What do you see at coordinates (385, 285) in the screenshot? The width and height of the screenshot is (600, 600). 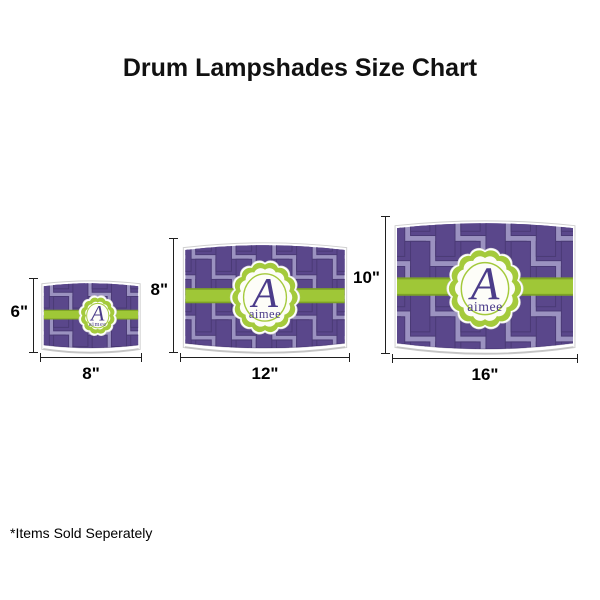 I see `height-dimension-line-large` at bounding box center [385, 285].